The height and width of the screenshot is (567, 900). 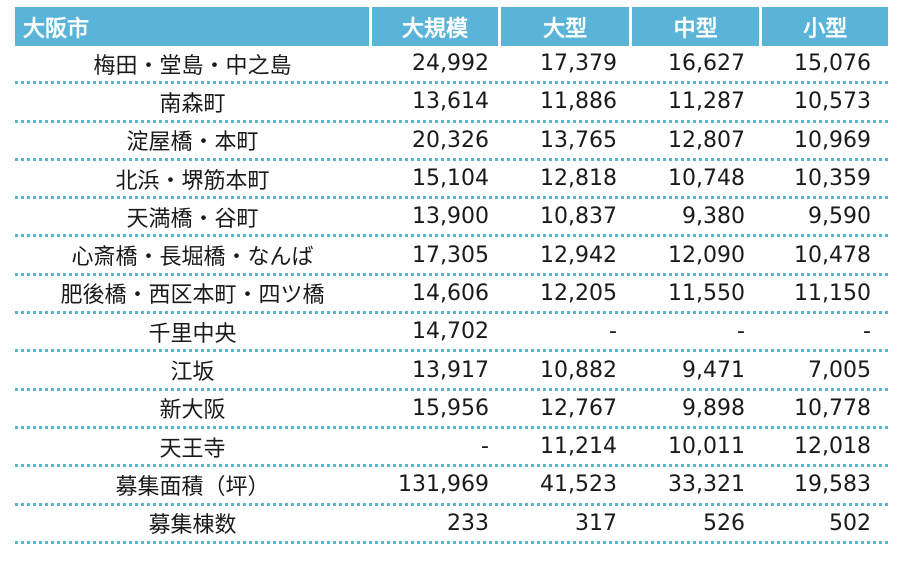 I want to click on area-name: 北浜・堺筋本町, so click(x=192, y=181).